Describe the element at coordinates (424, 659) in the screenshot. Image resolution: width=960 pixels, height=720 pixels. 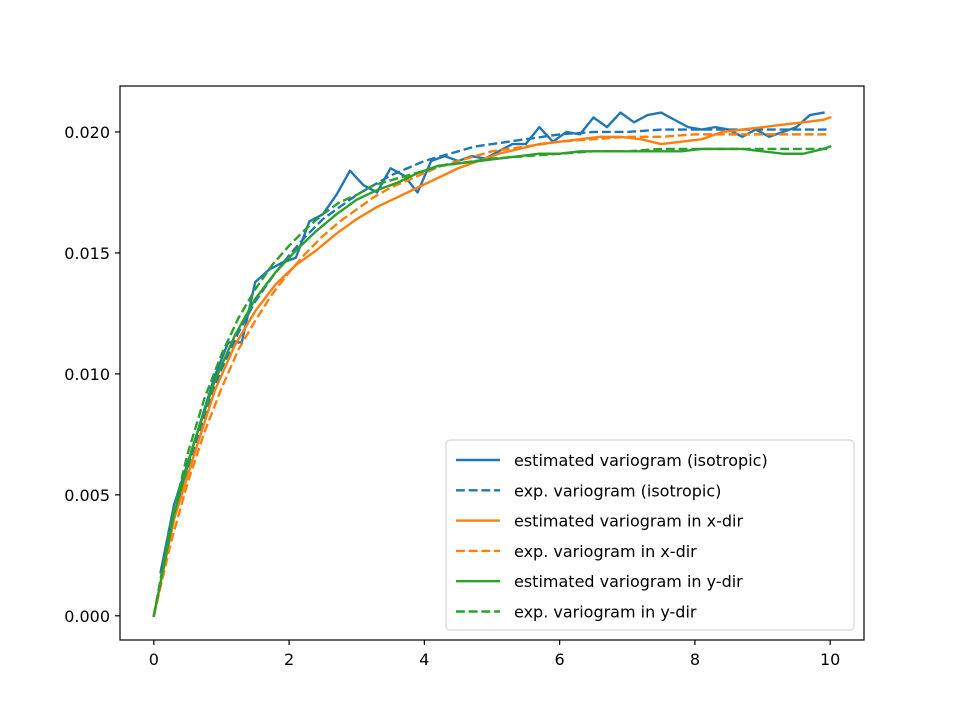
I see `x-tick-label: 4` at that location.